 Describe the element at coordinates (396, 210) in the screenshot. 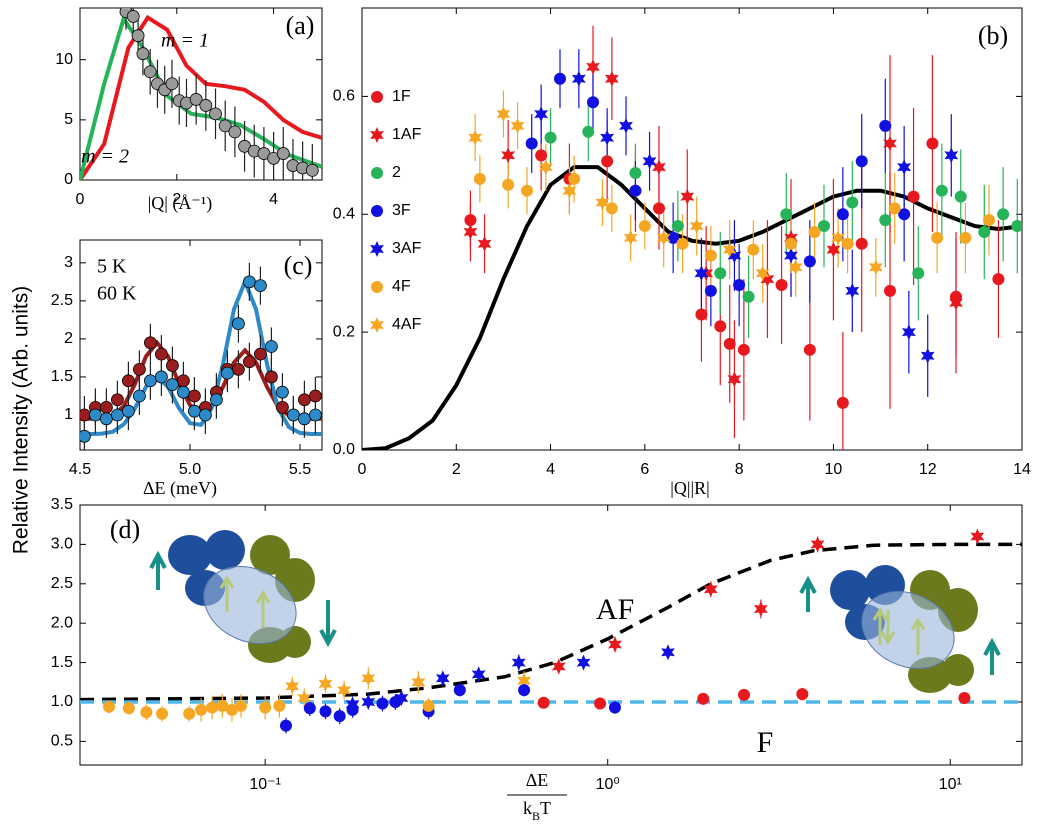

I see `legend: 1F 1AF 2 3F 3AF 4F 4AF` at that location.